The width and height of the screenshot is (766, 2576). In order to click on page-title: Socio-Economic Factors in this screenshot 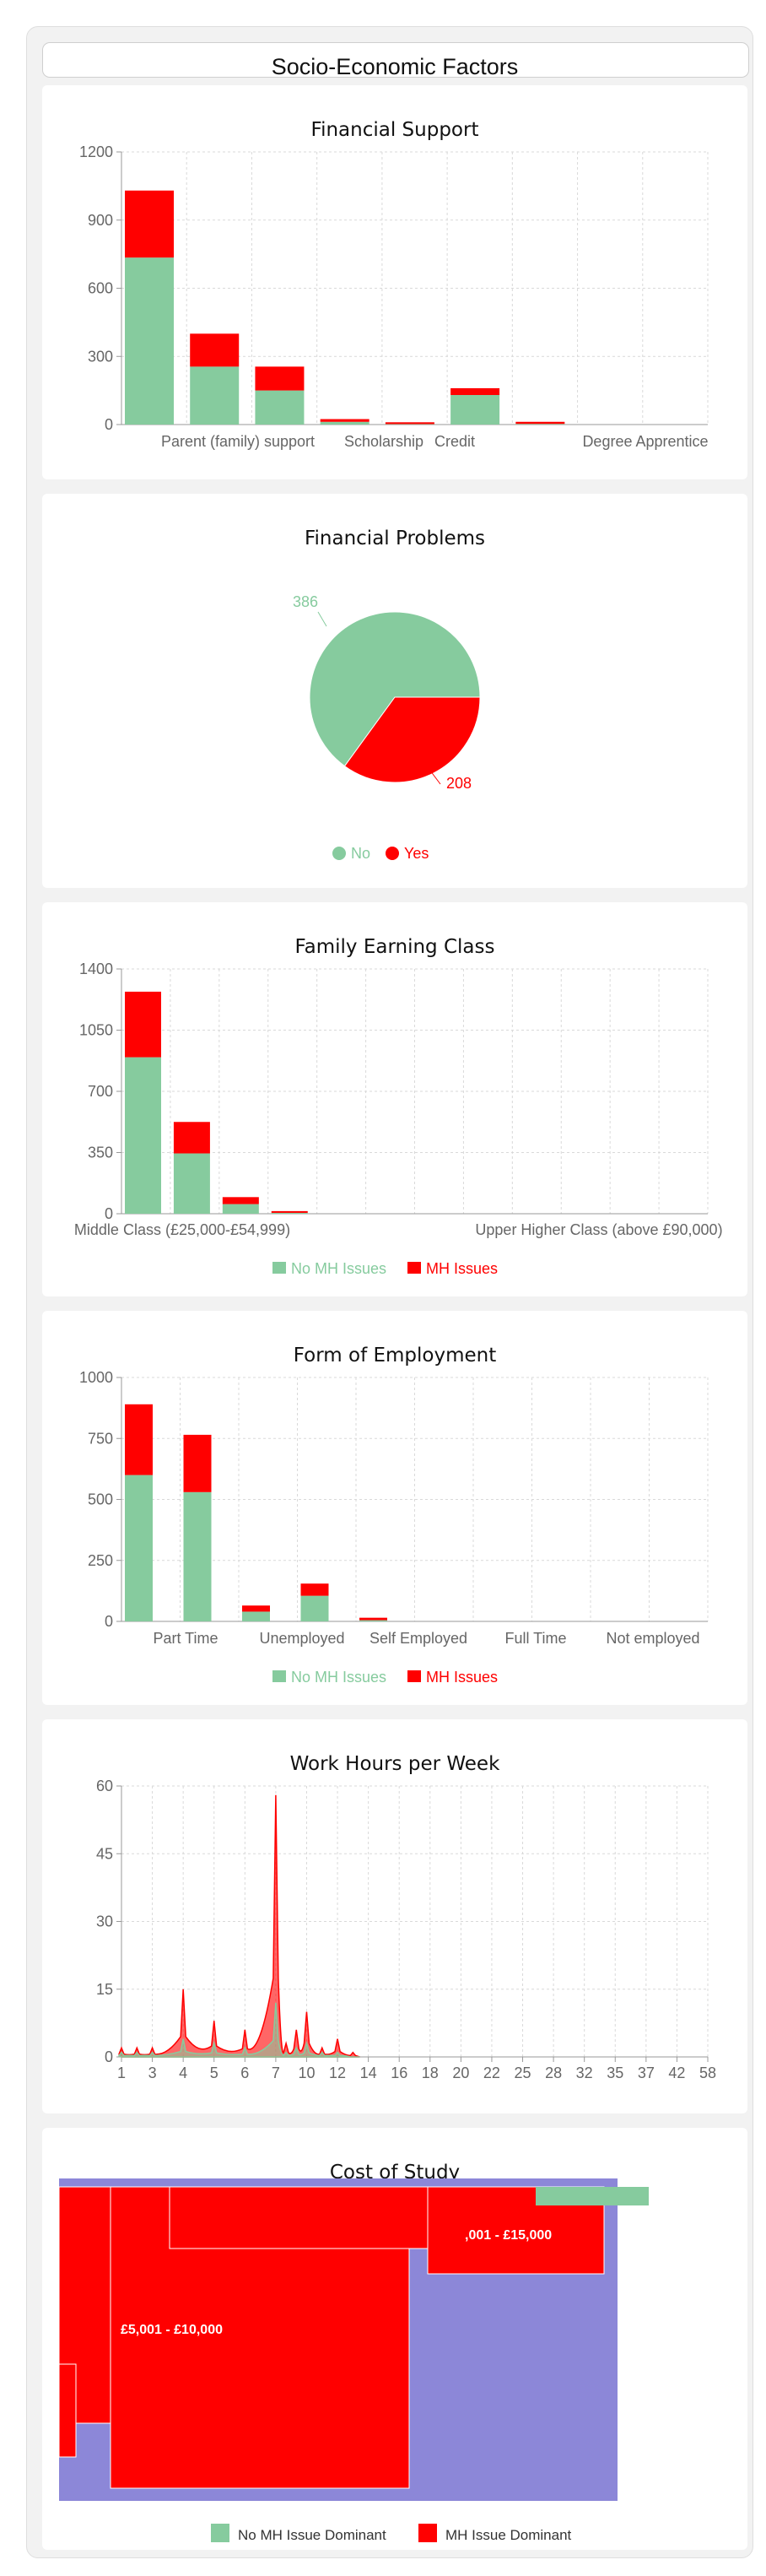, I will do `click(395, 66)`.